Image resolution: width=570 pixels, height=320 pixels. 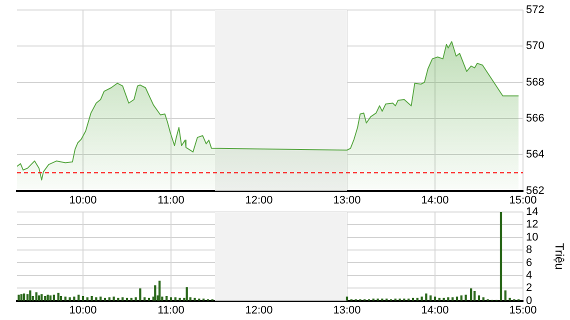 I want to click on y-tick-label: 566, so click(x=535, y=118).